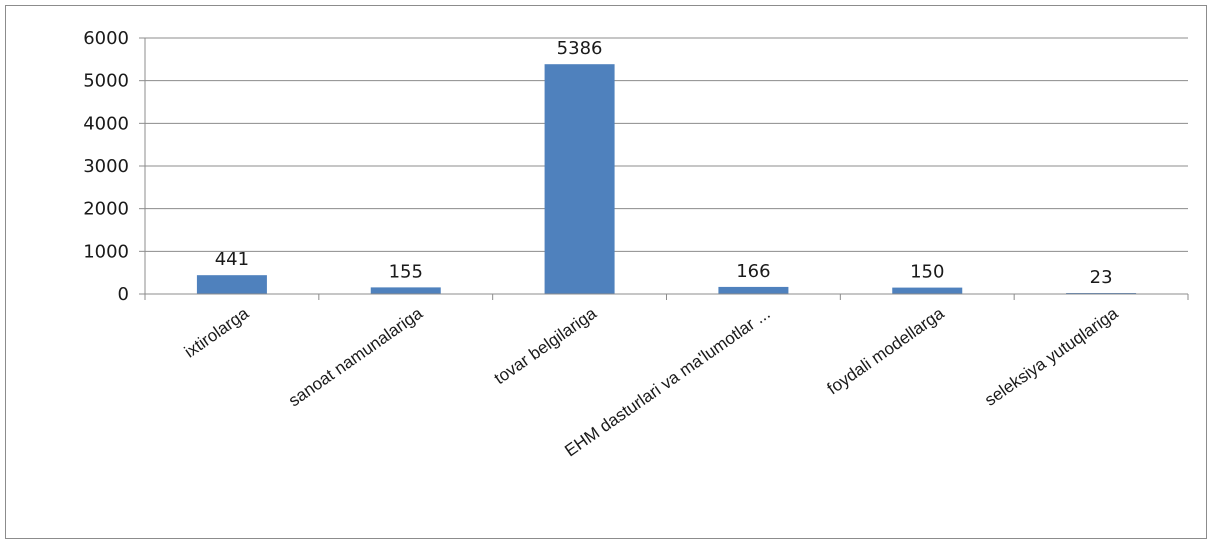 Image resolution: width=1214 pixels, height=545 pixels. Describe the element at coordinates (106, 166) in the screenshot. I see `y-tick-label: 3000` at that location.